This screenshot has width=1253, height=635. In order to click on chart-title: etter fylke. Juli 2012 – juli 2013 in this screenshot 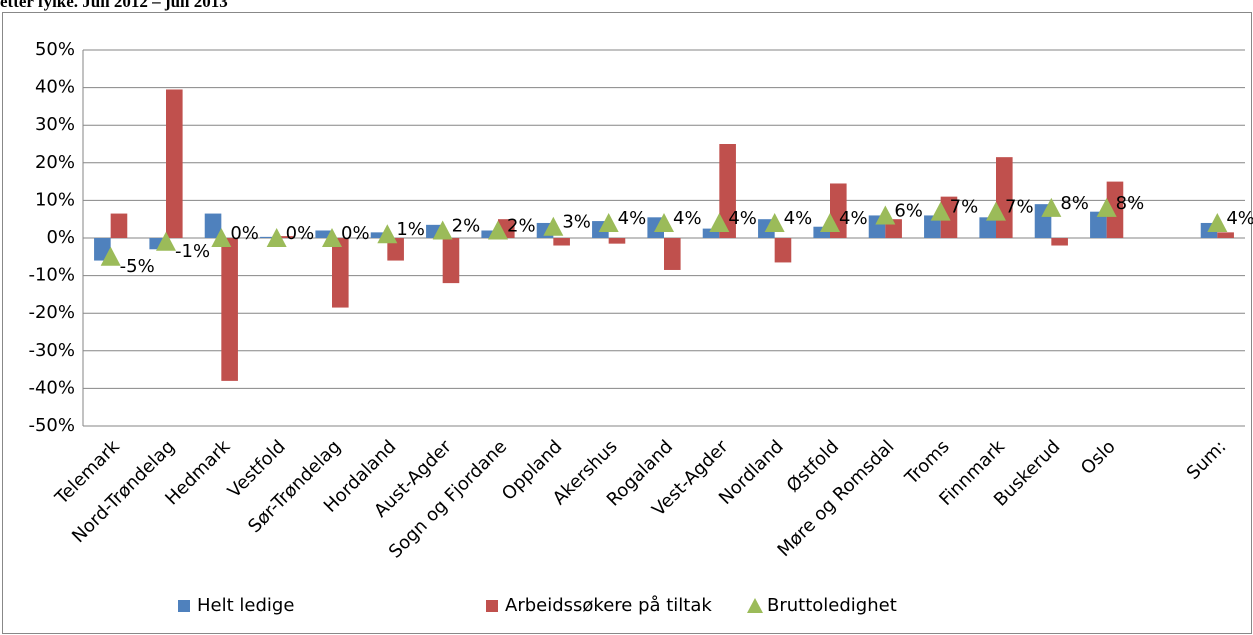, I will do `click(114, 5)`.